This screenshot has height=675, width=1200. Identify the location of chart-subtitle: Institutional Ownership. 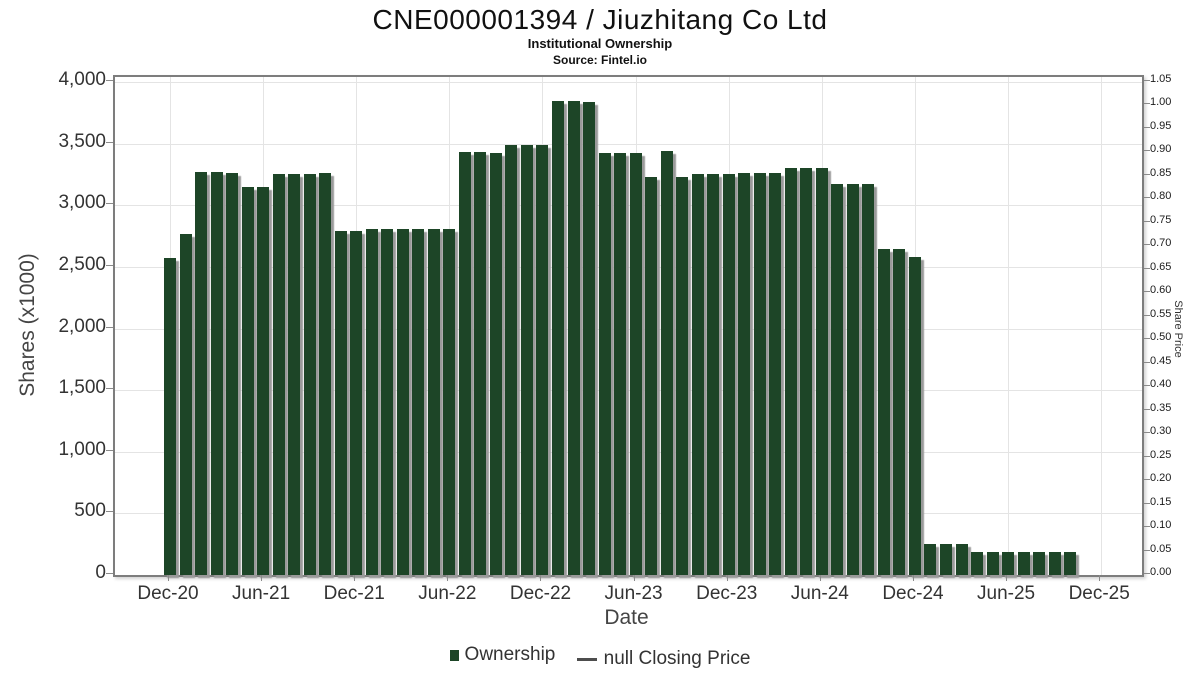
(600, 43).